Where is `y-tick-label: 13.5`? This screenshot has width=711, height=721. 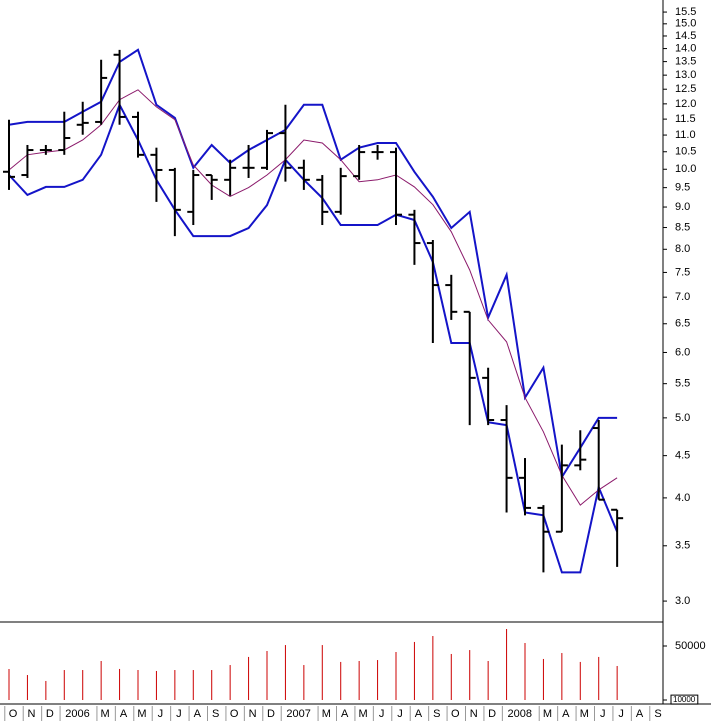 y-tick-label: 13.5 is located at coordinates (685, 62).